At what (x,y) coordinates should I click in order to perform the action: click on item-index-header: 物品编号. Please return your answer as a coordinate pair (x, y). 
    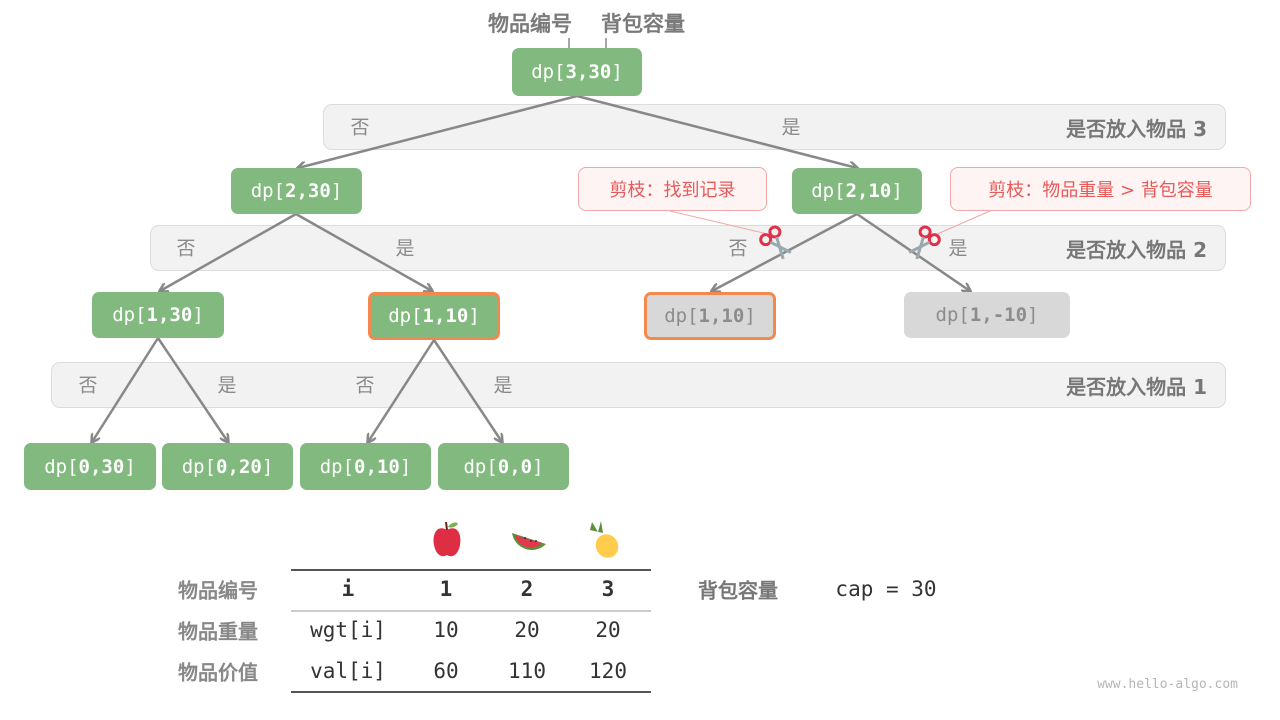
    Looking at the image, I should click on (530, 24).